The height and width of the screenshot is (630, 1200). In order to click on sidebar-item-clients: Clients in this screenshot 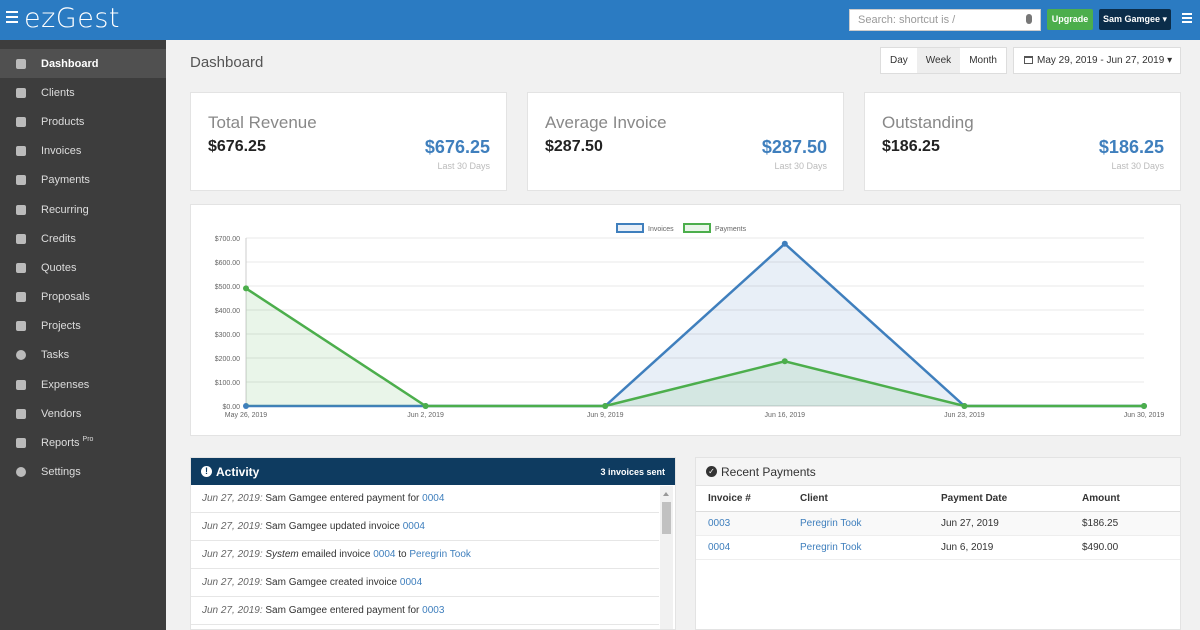, I will do `click(83, 92)`.